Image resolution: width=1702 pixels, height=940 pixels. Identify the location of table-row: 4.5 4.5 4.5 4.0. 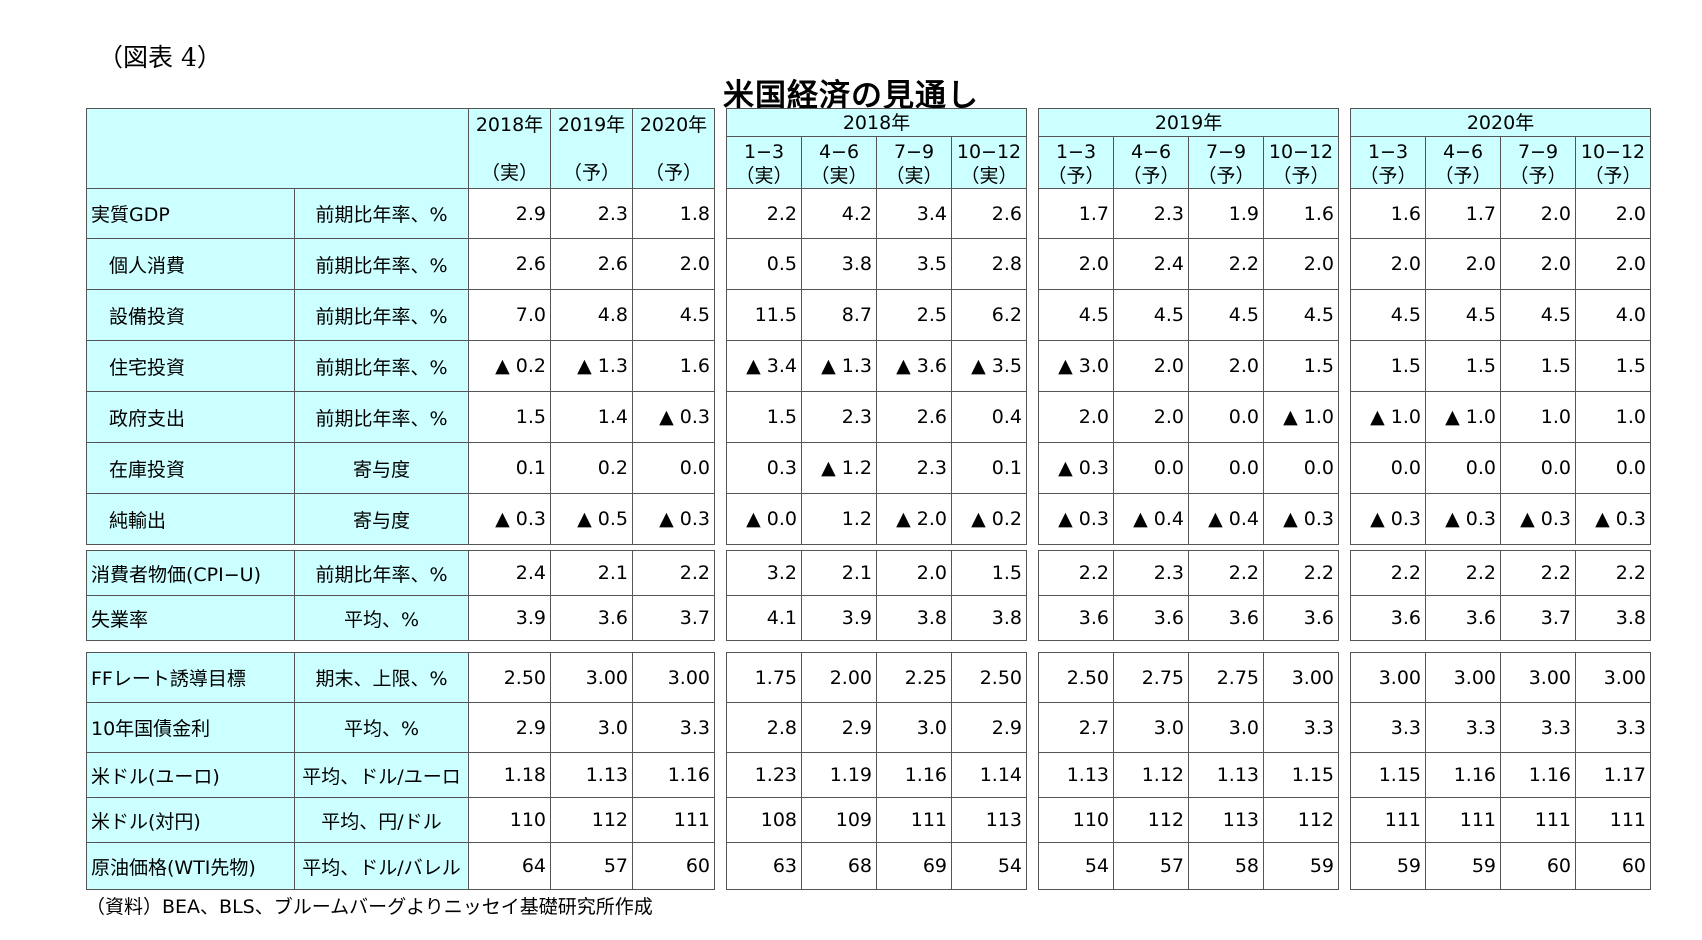
(1500, 315).